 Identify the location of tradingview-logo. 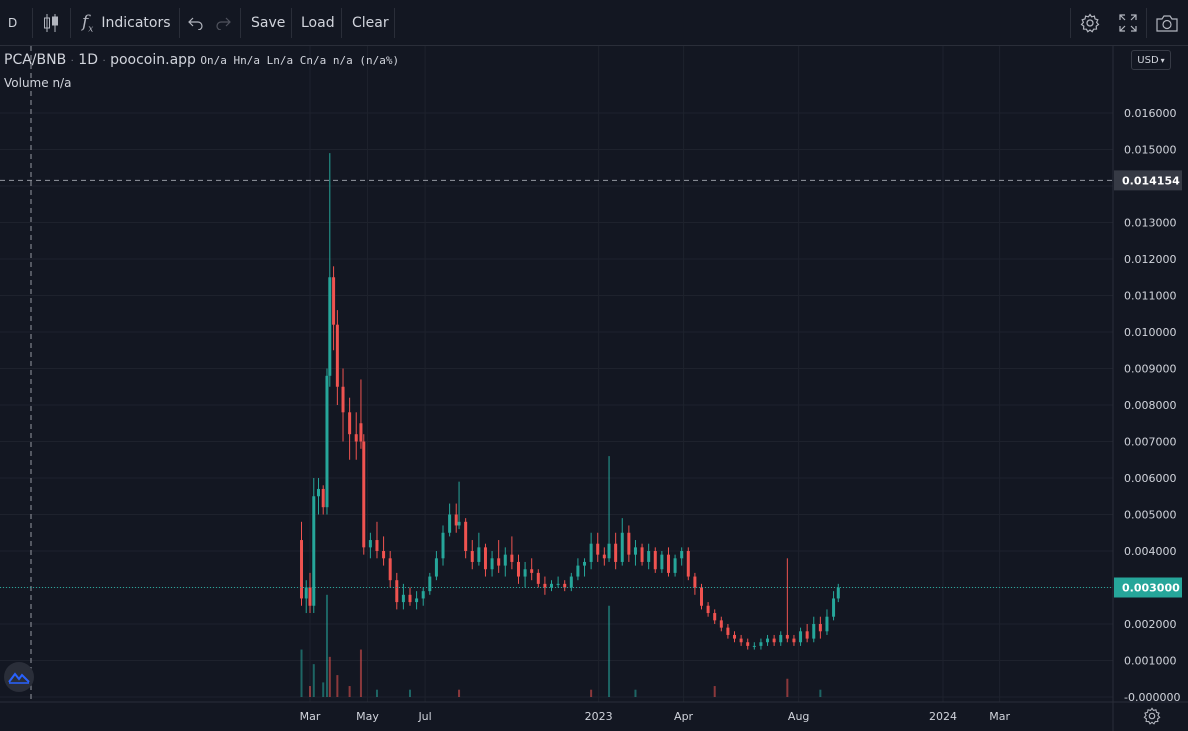
(19, 677).